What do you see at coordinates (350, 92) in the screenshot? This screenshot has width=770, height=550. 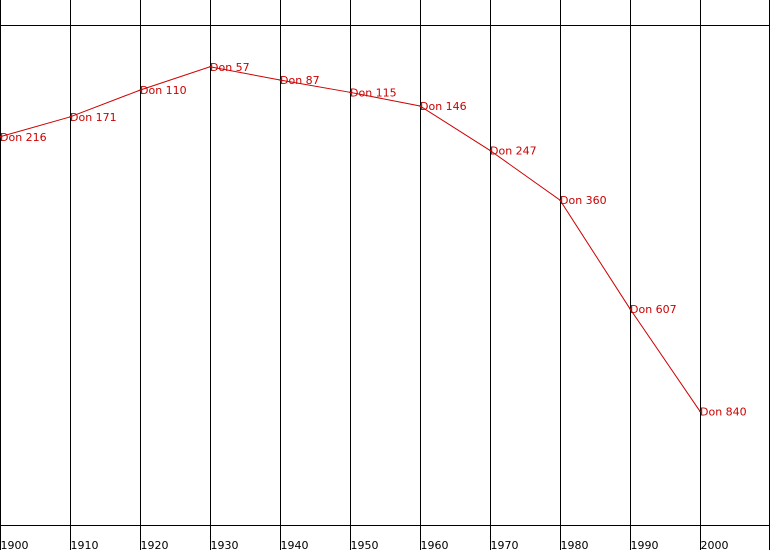 I see `series-point-1950` at bounding box center [350, 92].